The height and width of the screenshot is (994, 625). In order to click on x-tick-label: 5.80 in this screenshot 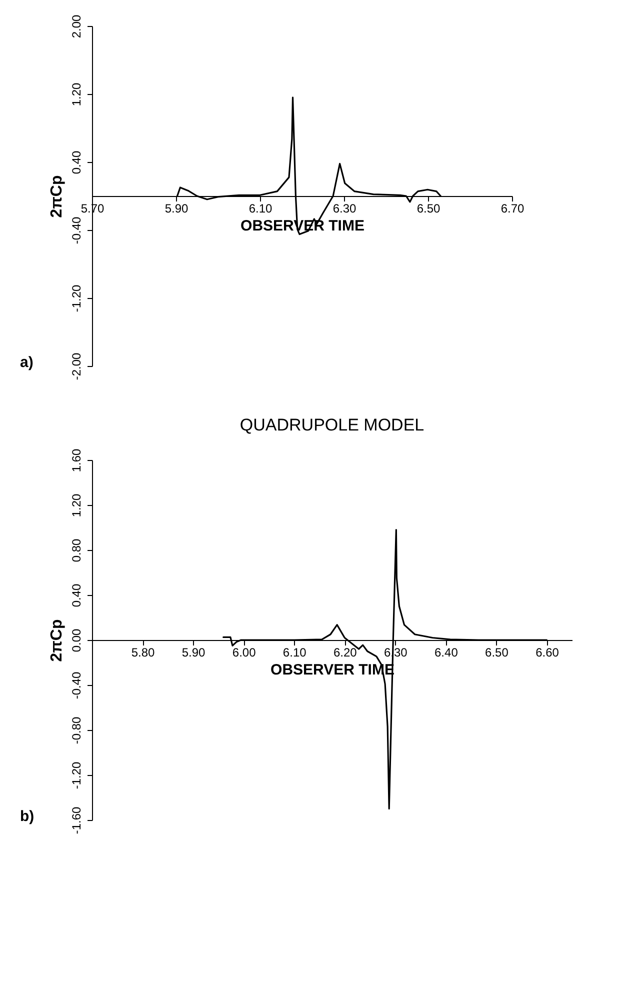, I will do `click(143, 653)`.